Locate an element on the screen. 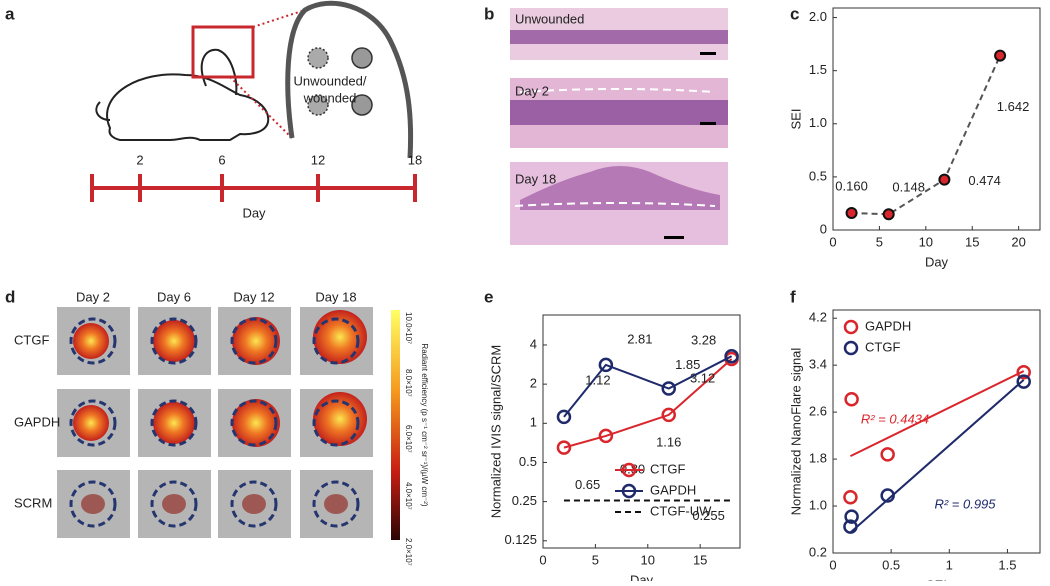 This screenshot has width=1050, height=586. x-tick-label: 1 is located at coordinates (949, 564).